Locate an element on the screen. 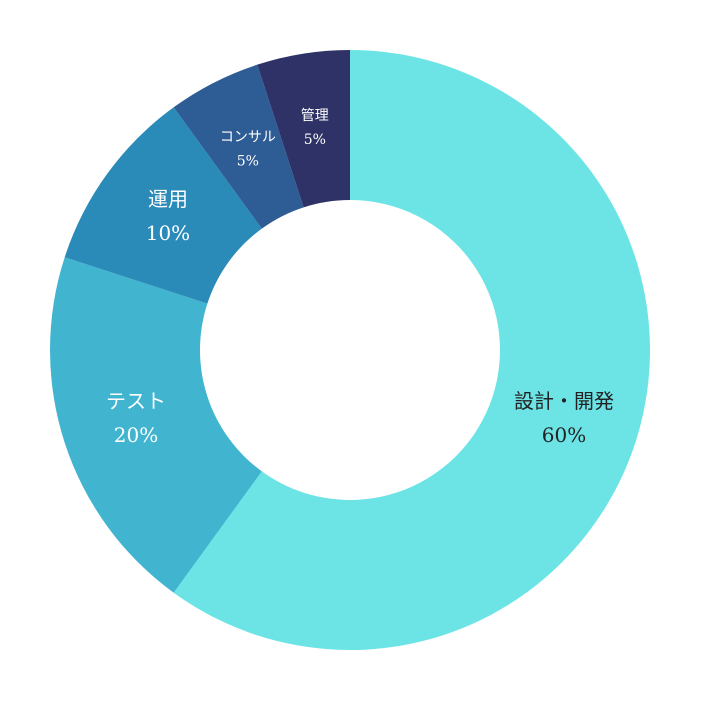 The image size is (701, 701). slice-label: コンサル is located at coordinates (248, 138).